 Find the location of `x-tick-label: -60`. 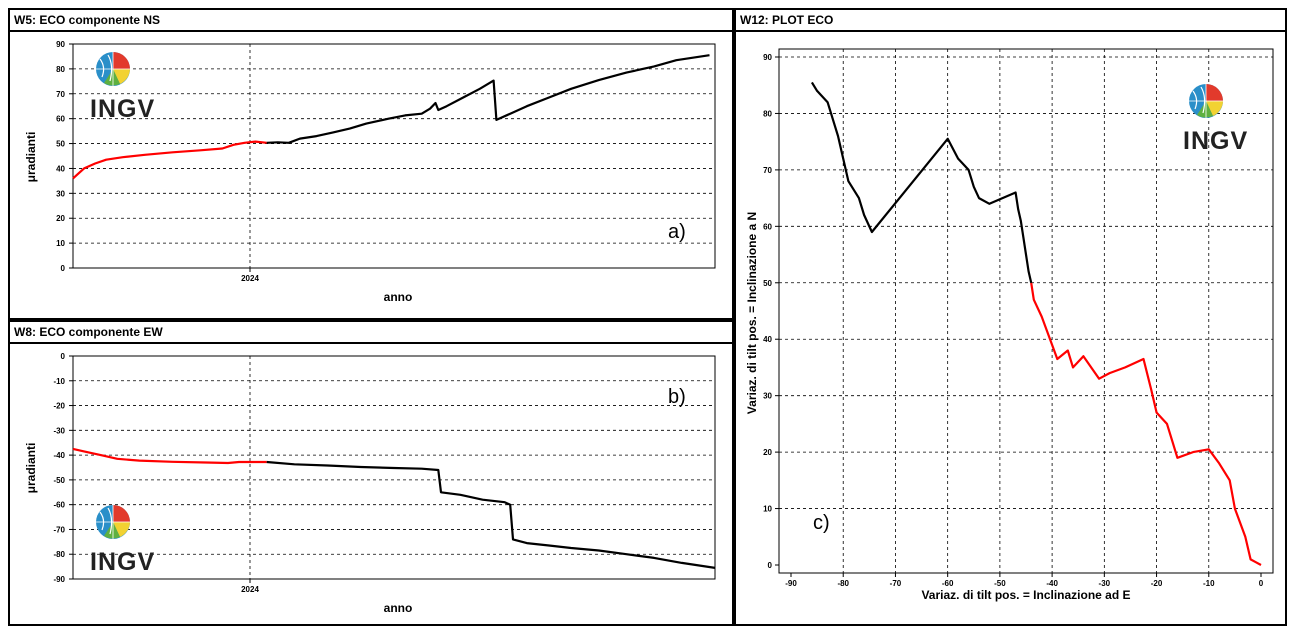

x-tick-label: -60 is located at coordinates (948, 583).